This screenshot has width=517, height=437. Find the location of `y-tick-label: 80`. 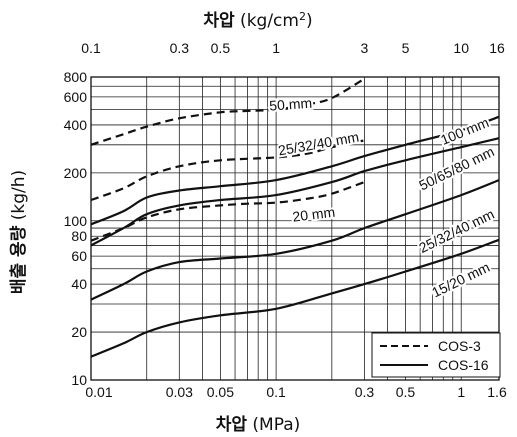

y-tick-label: 80 is located at coordinates (79, 236).